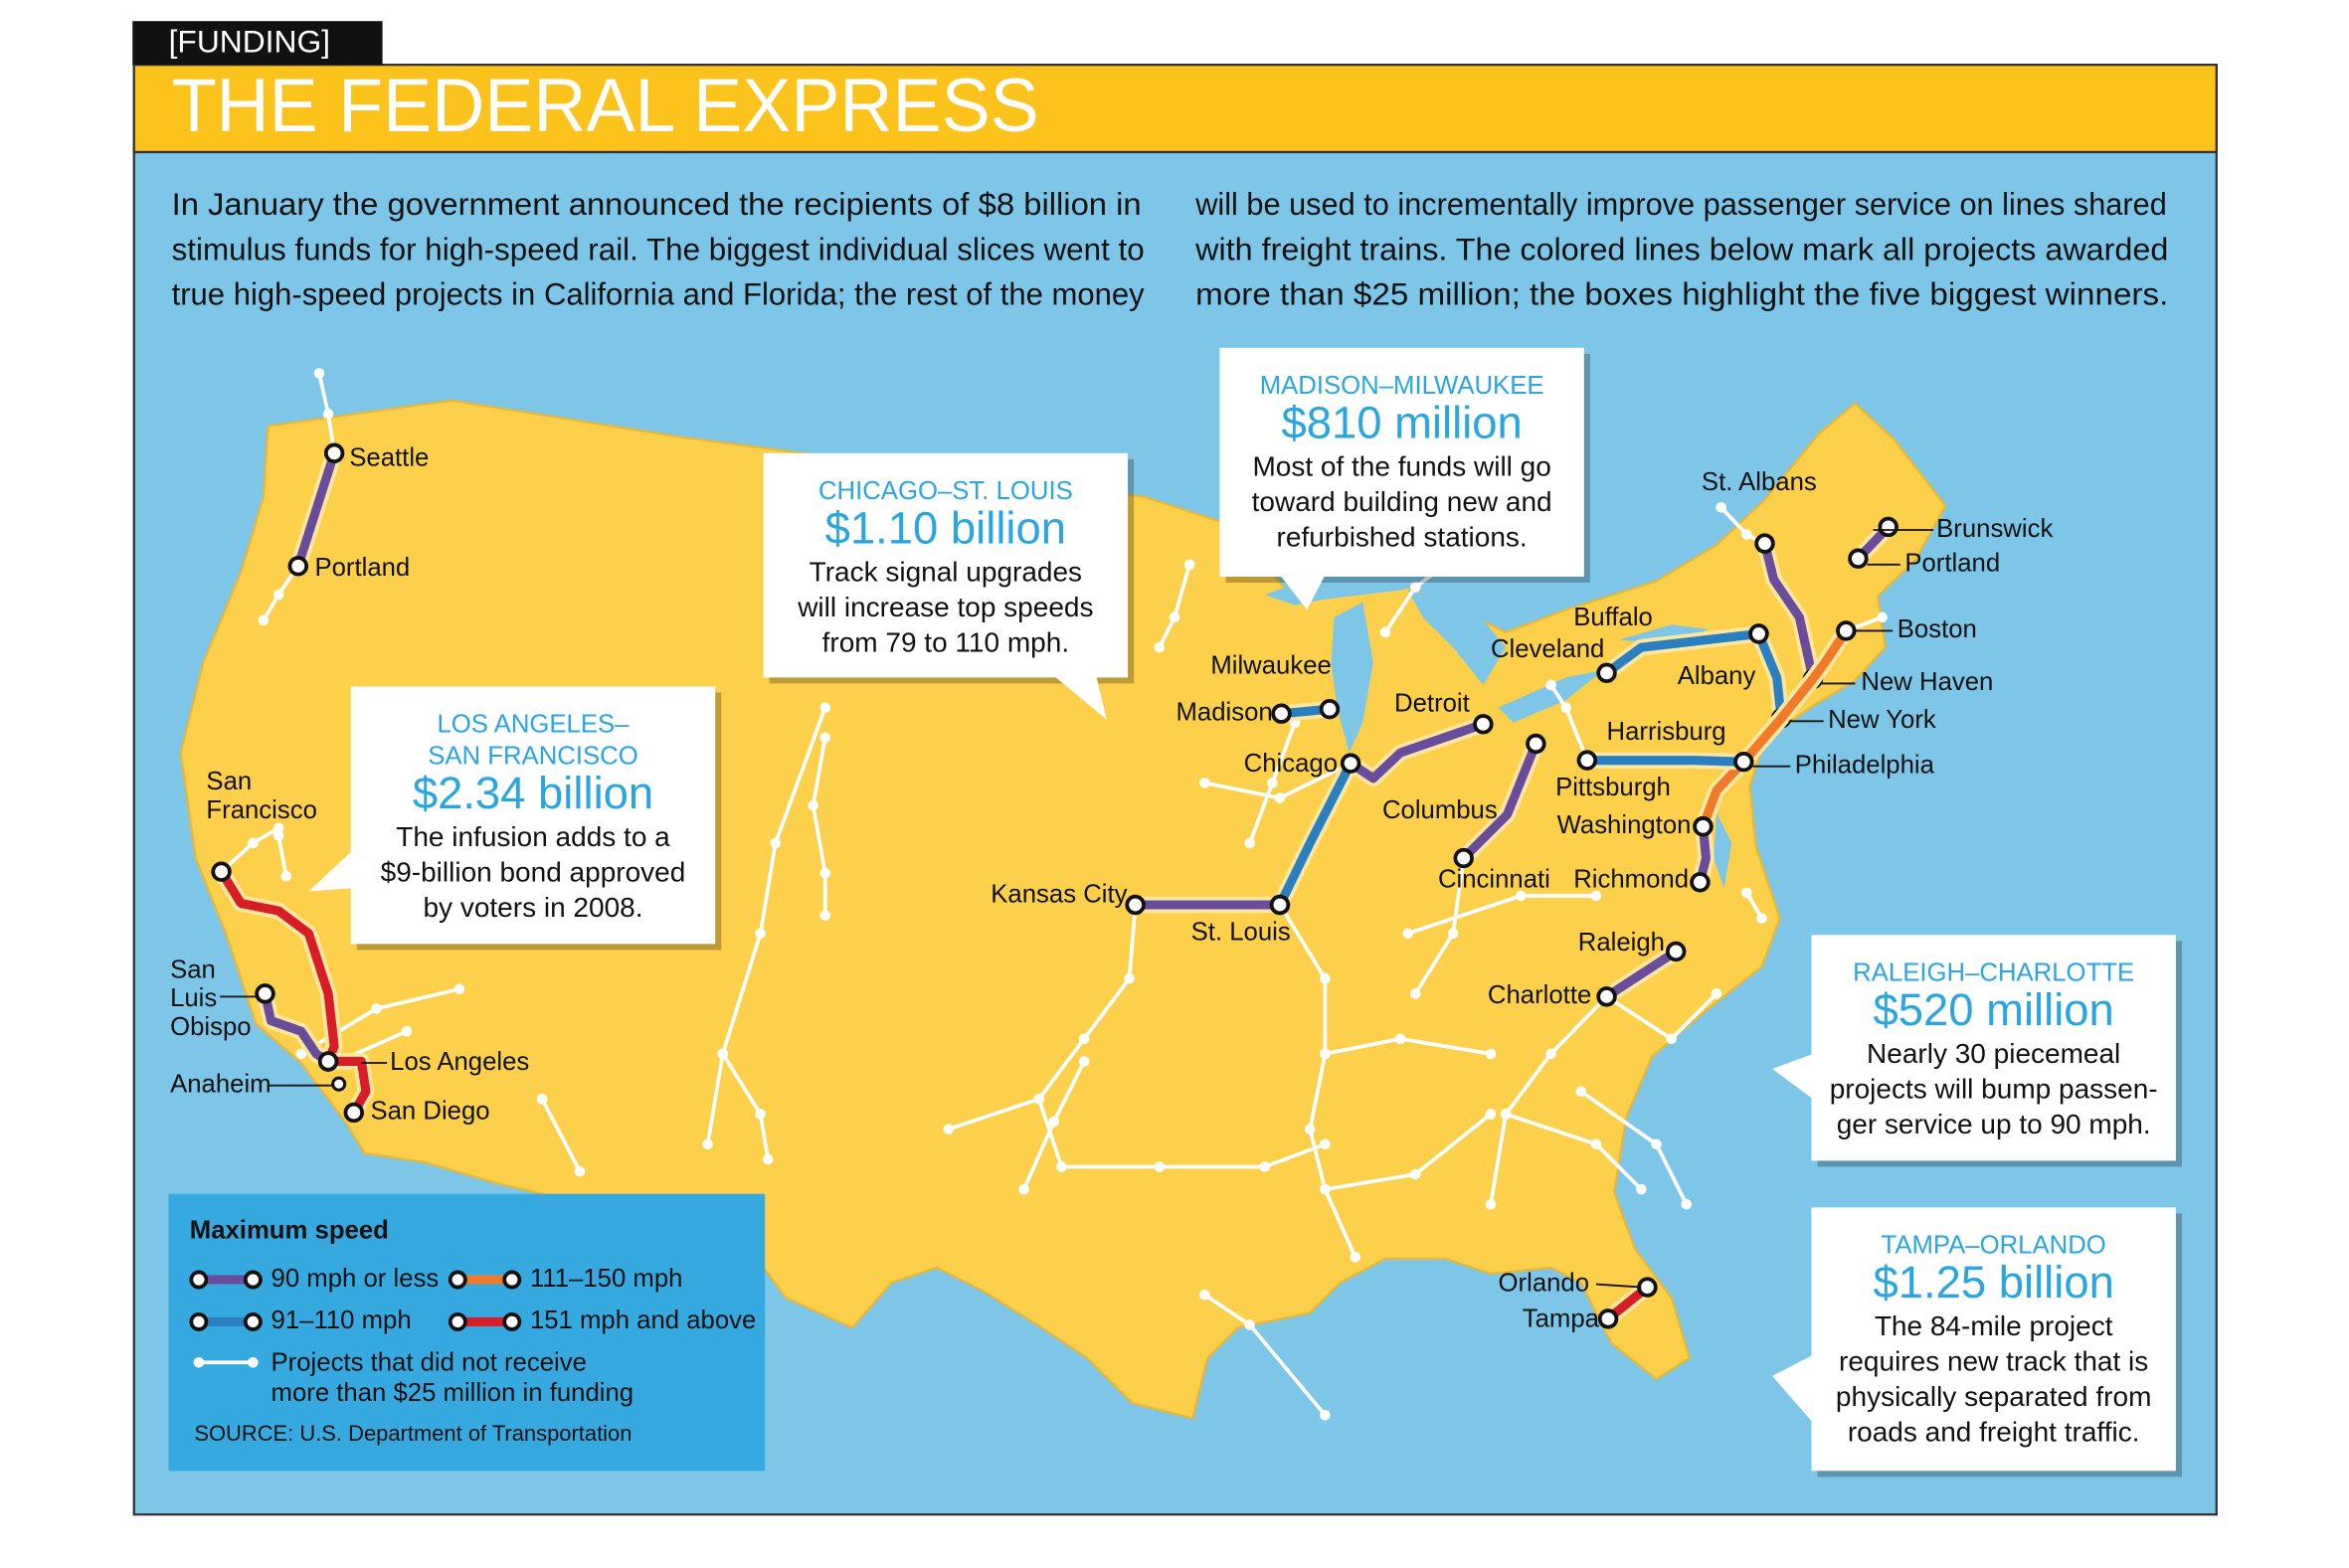  Describe the element at coordinates (429, 1363) in the screenshot. I see `legend-label: Projects that did not receive` at that location.